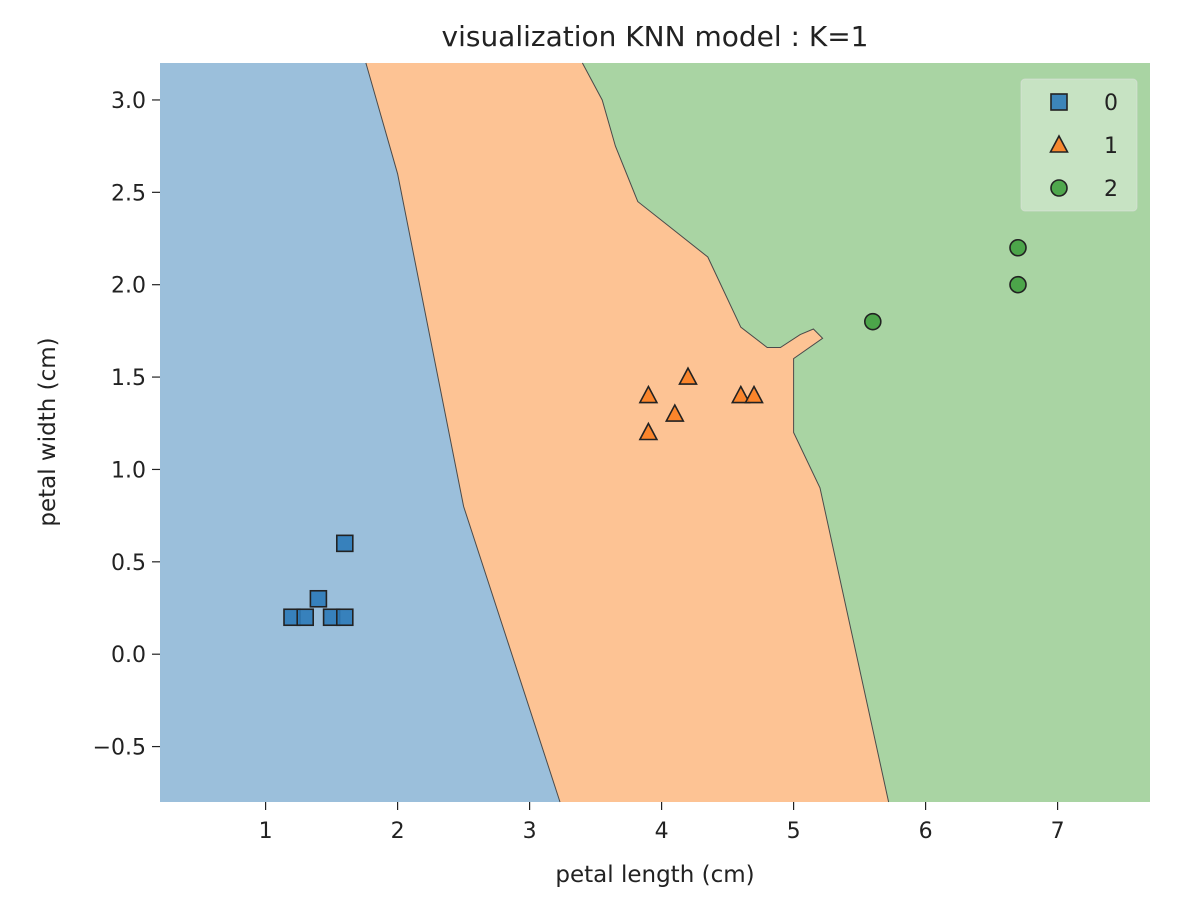  Describe the element at coordinates (119, 748) in the screenshot. I see `y-tick-label: −0.5` at that location.